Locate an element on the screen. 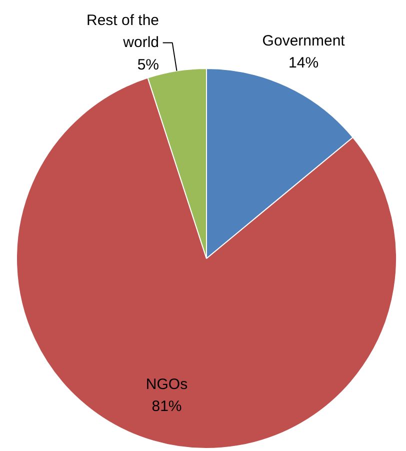 Image resolution: width=406 pixels, height=451 pixels. slice-label: NGOs is located at coordinates (167, 384).